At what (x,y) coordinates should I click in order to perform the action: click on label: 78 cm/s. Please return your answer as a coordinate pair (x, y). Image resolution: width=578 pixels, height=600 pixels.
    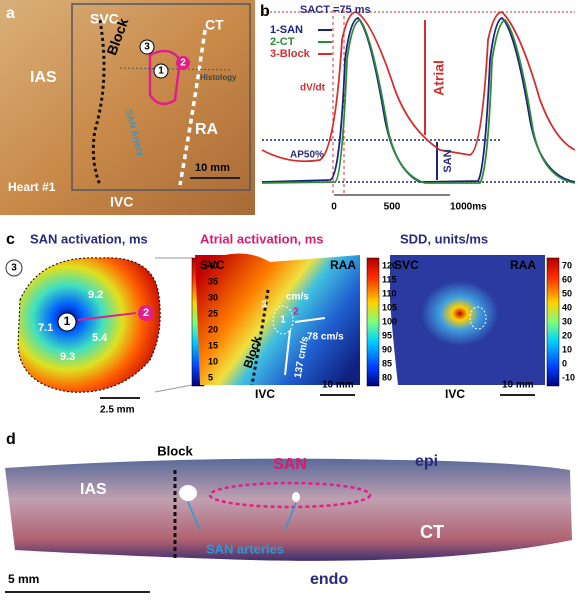
    Looking at the image, I should click on (325, 337).